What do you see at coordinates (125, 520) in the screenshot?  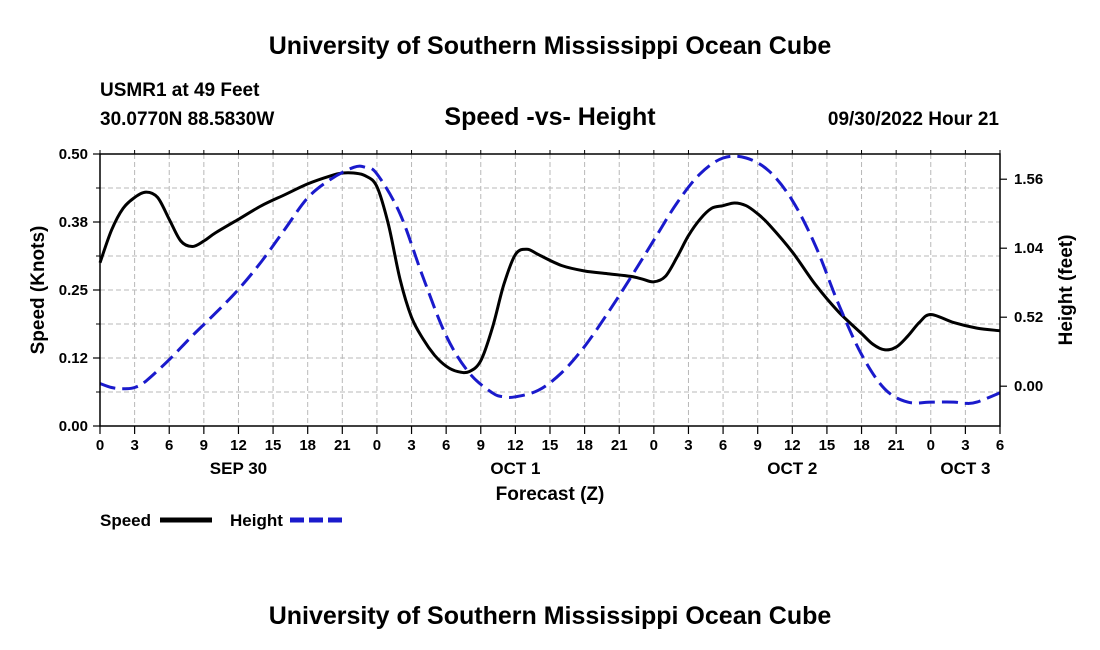 I see `legend-speed-label: Speed` at bounding box center [125, 520].